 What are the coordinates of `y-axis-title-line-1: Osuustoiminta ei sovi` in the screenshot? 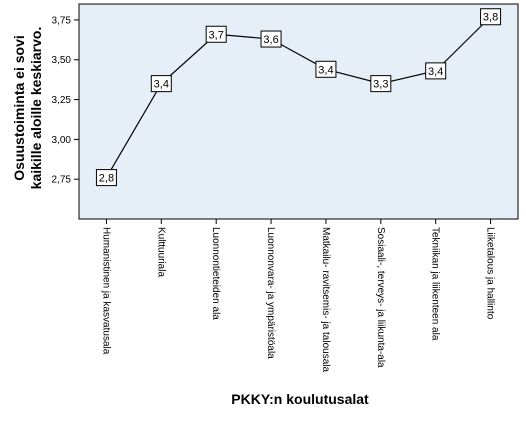 It's located at (19, 107).